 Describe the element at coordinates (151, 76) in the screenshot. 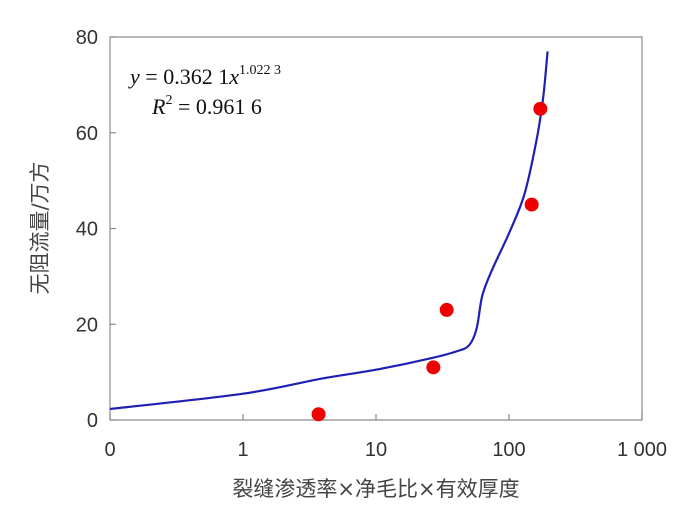

I see `eq-sign: =` at that location.